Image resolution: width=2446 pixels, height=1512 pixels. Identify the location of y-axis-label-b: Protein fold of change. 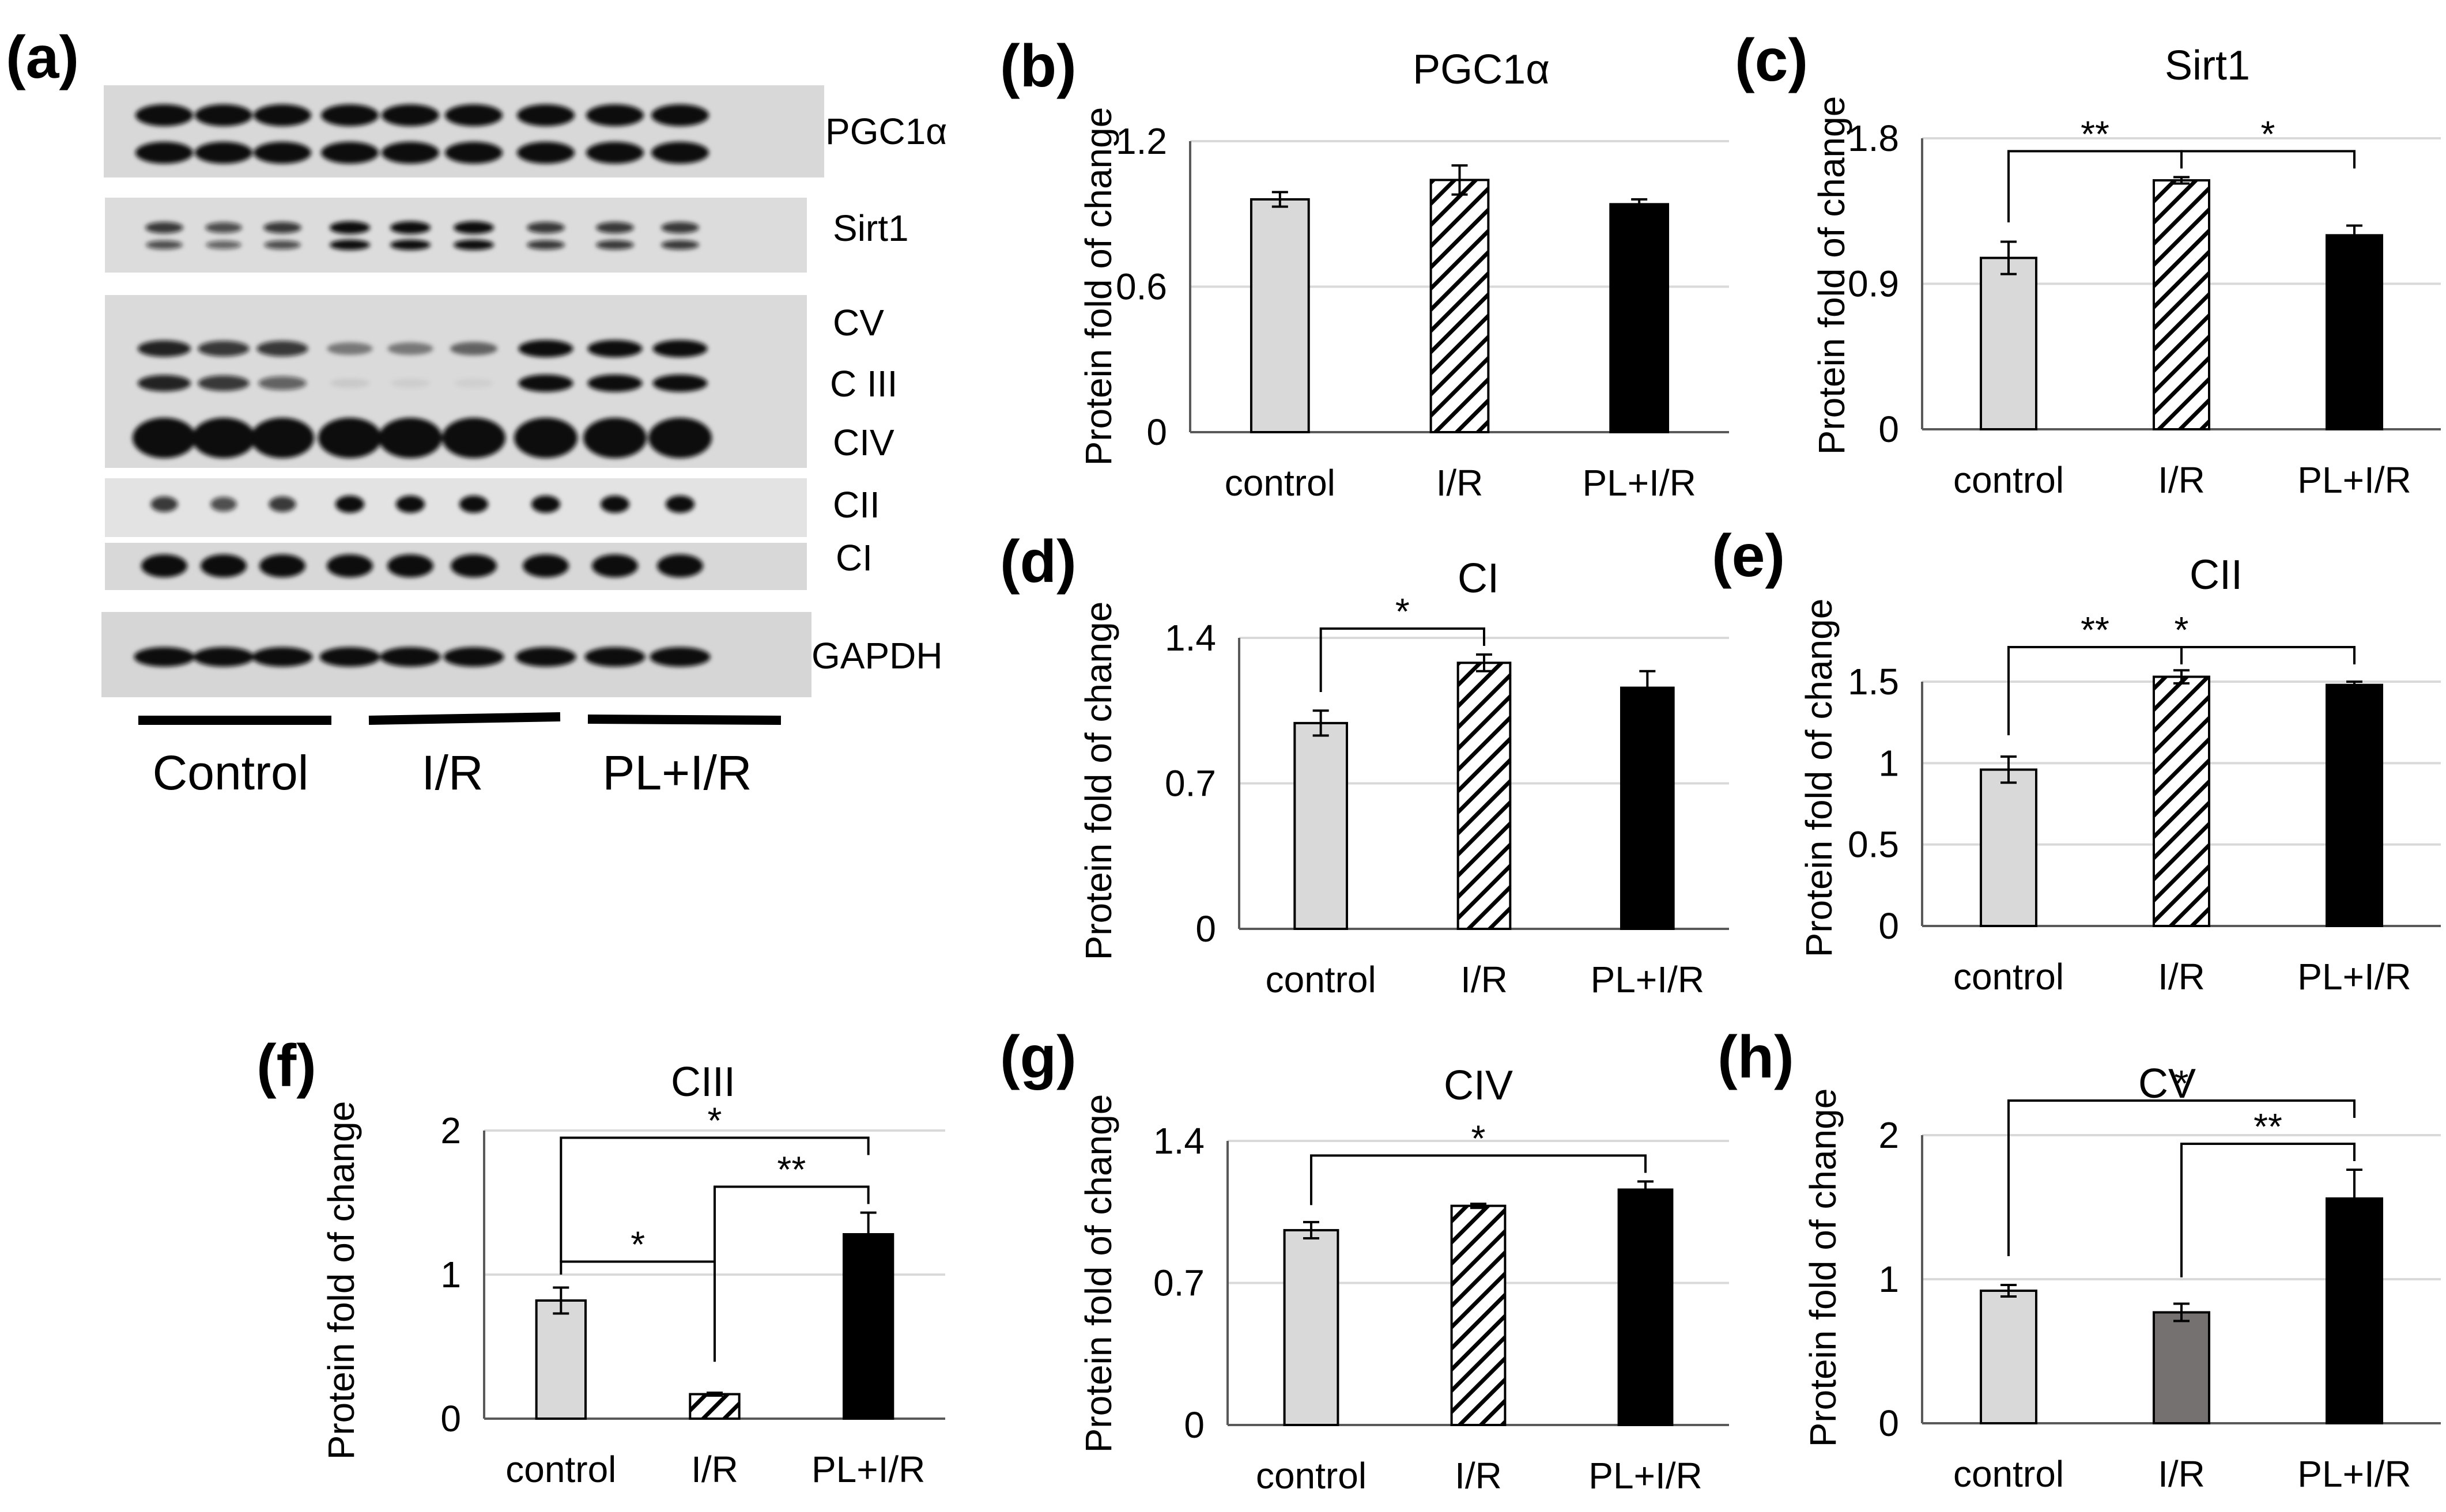
(1098, 286).